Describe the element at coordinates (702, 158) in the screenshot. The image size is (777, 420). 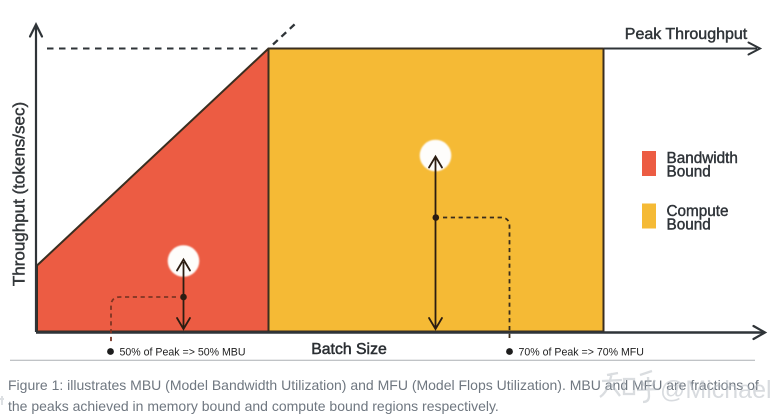
I see `svg-text: Bandwidth` at that location.